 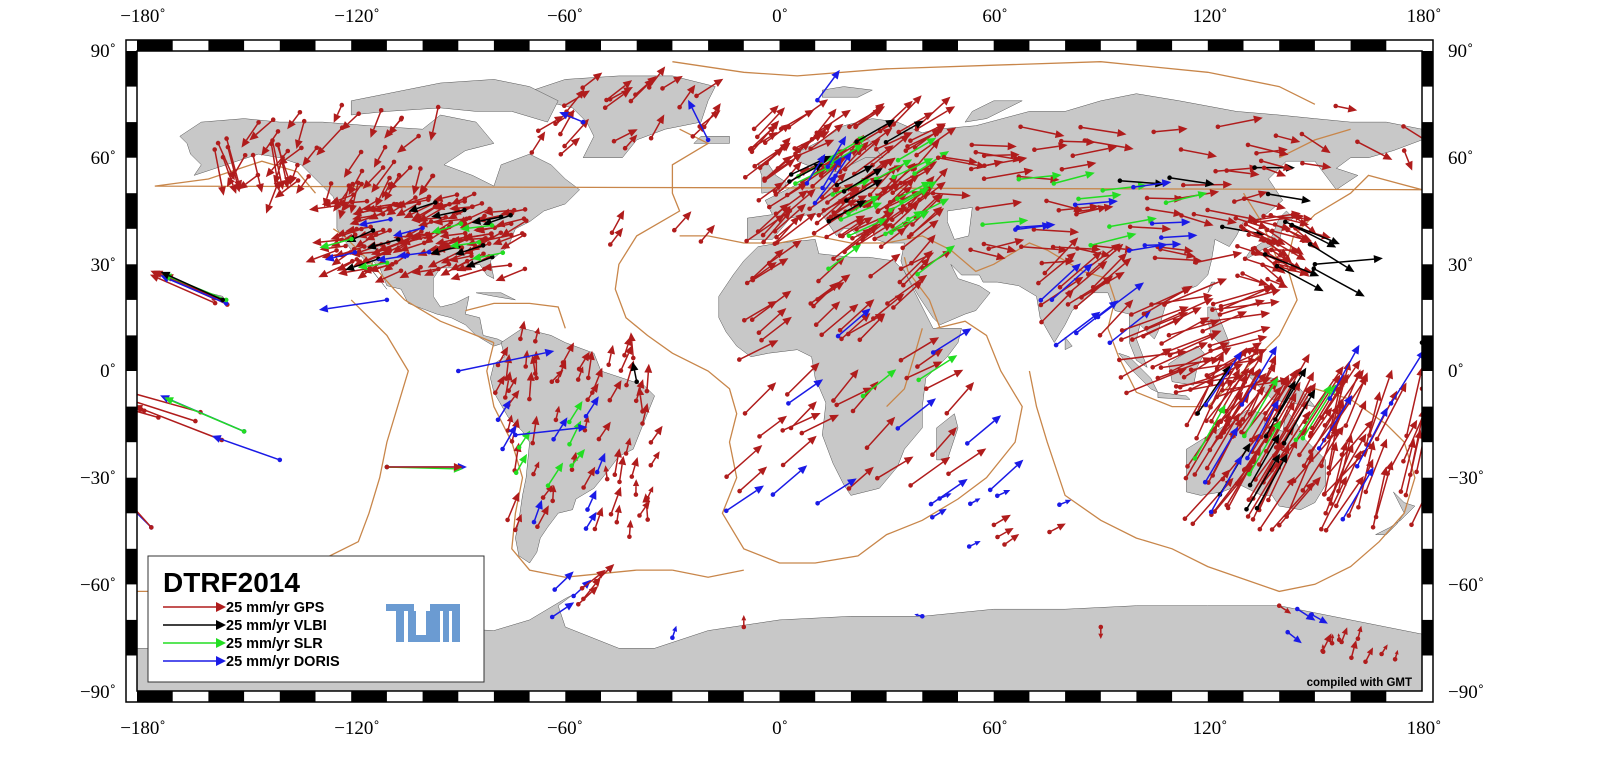 I want to click on map-title: DTRF2014, so click(x=231, y=582).